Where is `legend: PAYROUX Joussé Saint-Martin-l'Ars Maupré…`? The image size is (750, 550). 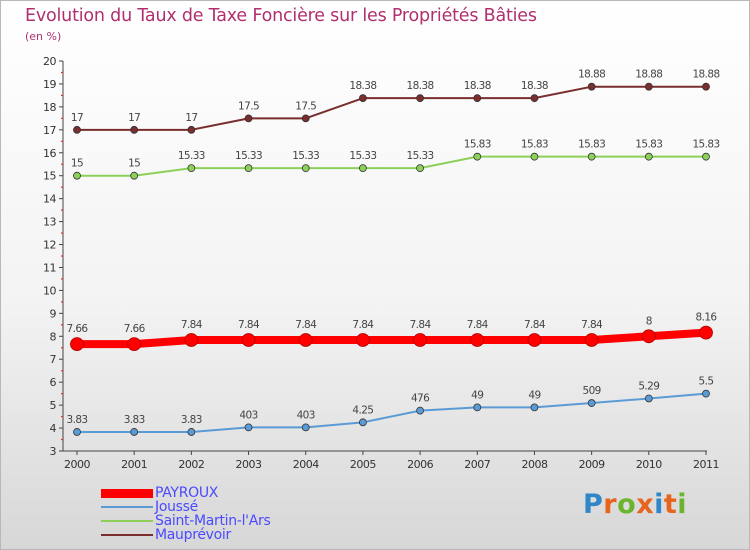
legend: PAYROUX Joussé Saint-Martin-l'Ars Maupré… is located at coordinates (186, 514).